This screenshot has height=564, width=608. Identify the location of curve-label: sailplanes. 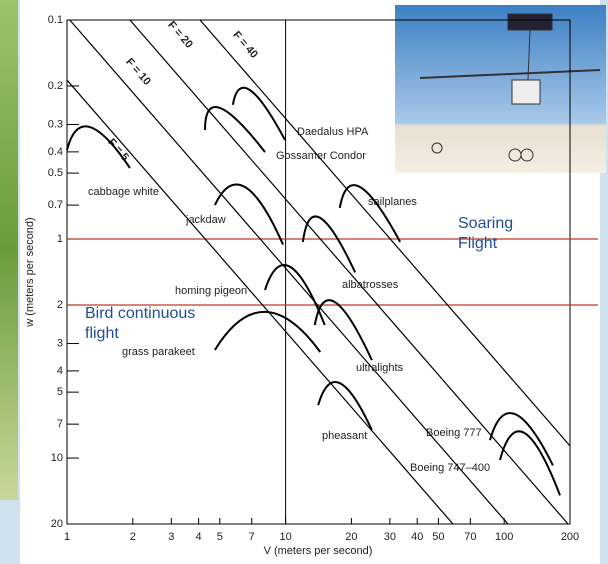
(392, 202).